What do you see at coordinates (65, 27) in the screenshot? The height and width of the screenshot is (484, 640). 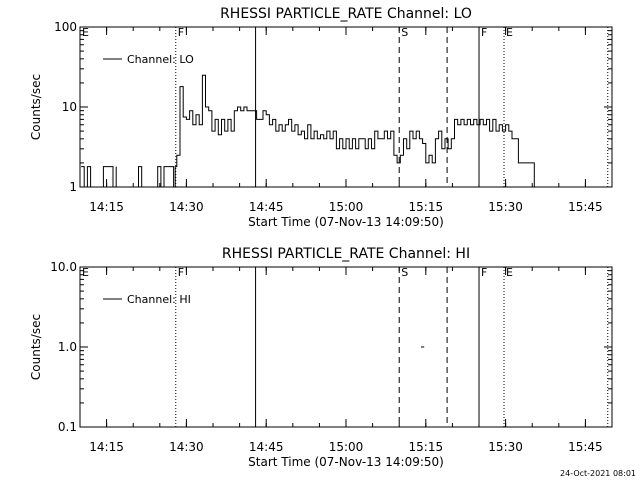 I see `y-tick-label: 100` at bounding box center [65, 27].